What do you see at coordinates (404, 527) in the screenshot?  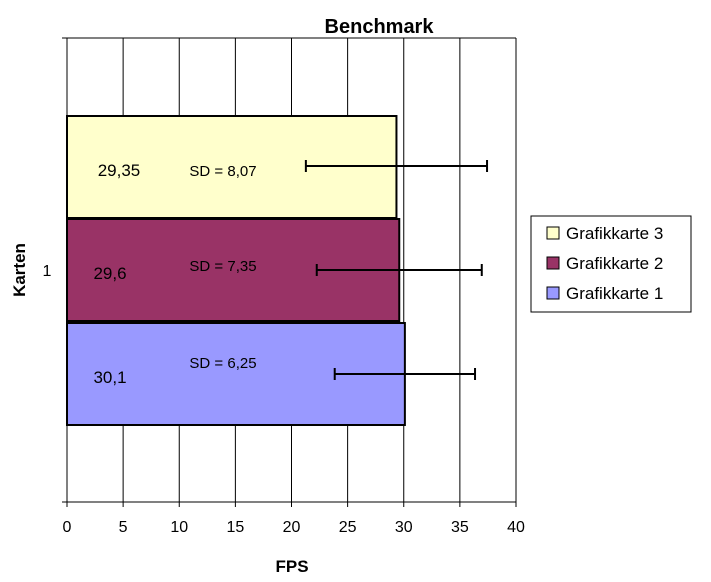 I see `x-tick-label: 30` at bounding box center [404, 527].